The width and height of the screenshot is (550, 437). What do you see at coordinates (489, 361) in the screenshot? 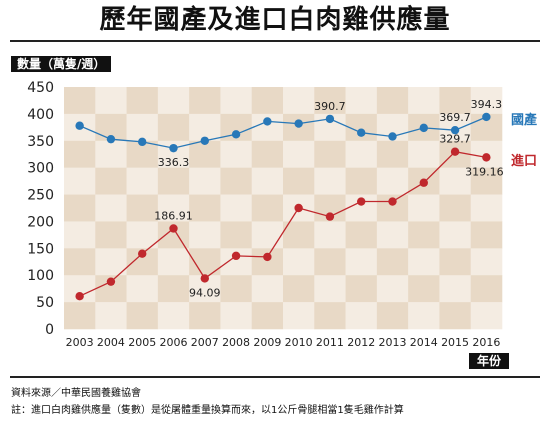
I see `x-axis-label: 年份` at bounding box center [489, 361].